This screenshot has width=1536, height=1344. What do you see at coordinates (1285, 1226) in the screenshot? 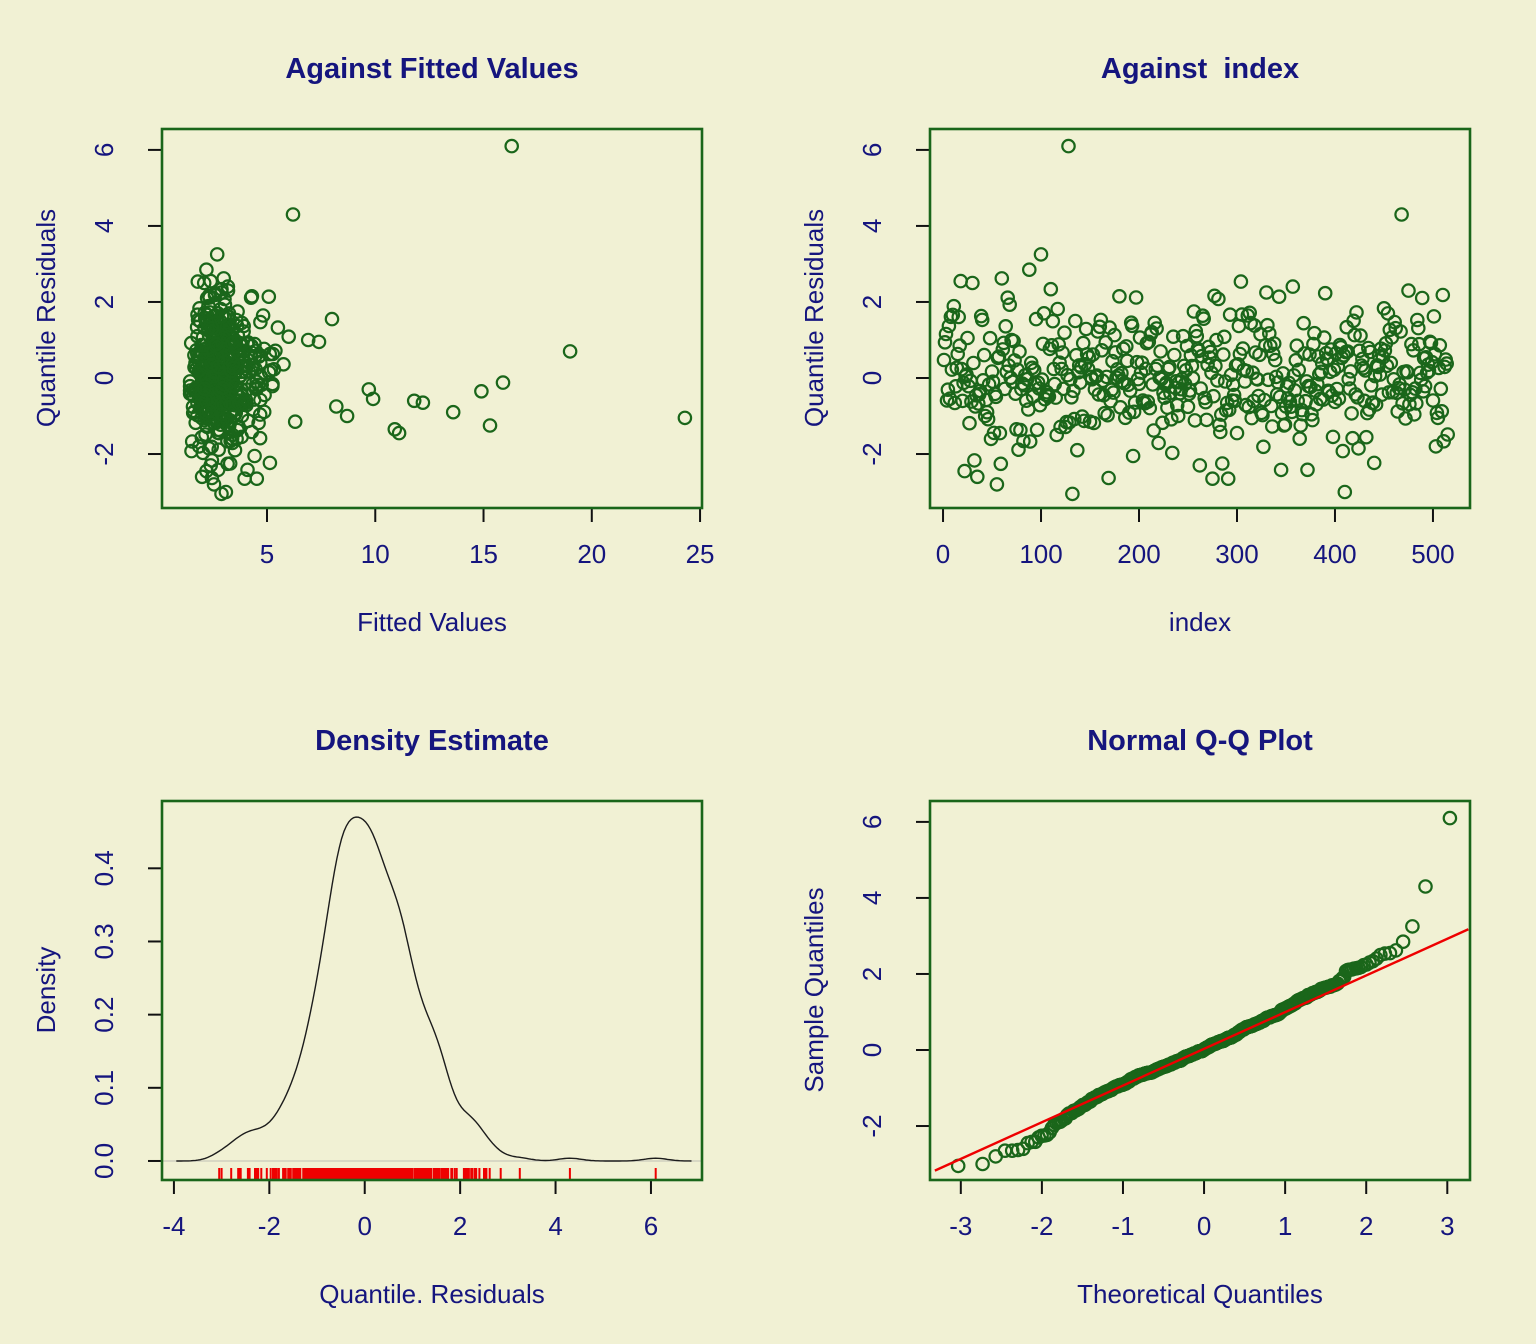
I see `x-tick-label: 1` at bounding box center [1285, 1226].